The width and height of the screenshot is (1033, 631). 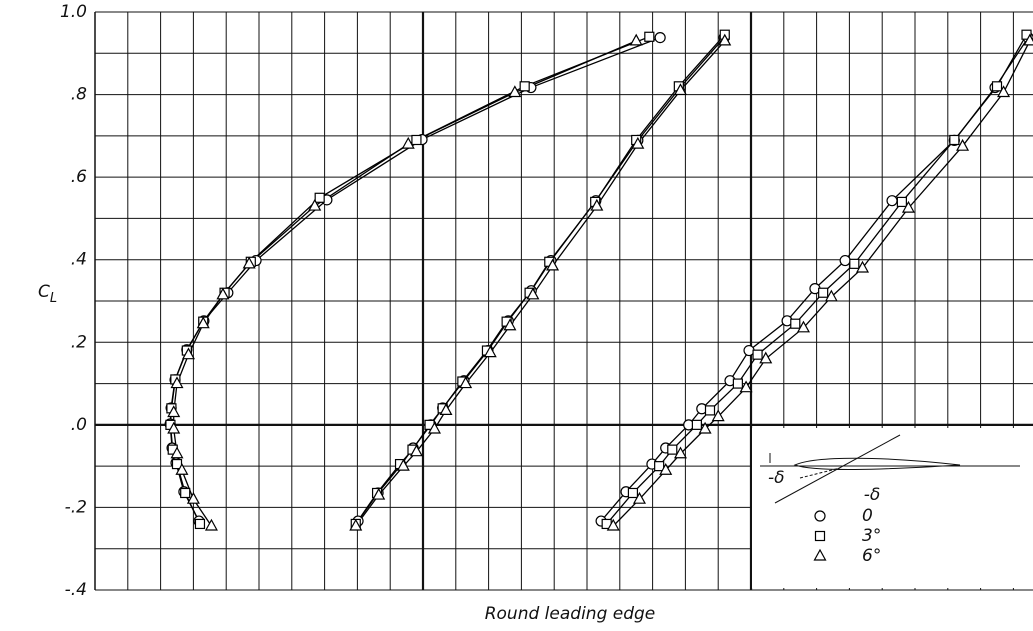 What do you see at coordinates (73, 12) in the screenshot?
I see `y-tick-label: 1.0` at bounding box center [73, 12].